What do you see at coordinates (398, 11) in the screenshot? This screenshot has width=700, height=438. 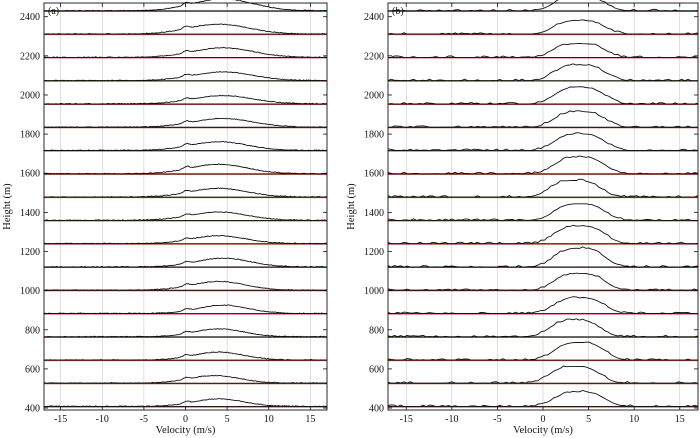 I see `panel-label: (b)` at bounding box center [398, 11].